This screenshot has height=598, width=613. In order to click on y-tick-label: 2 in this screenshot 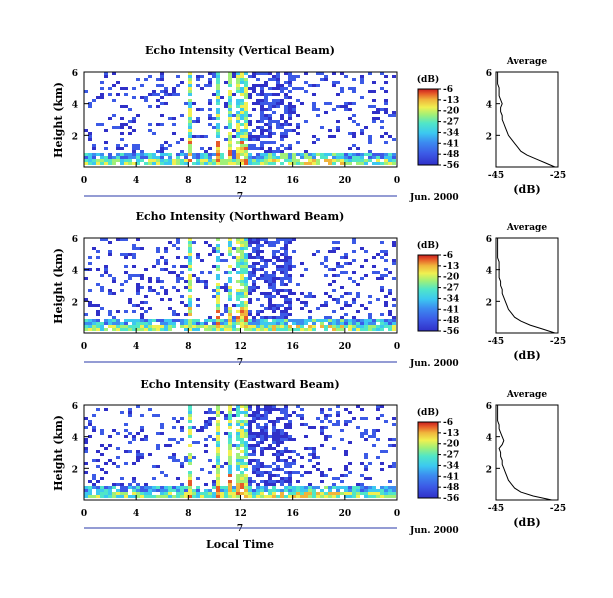, I will do `click(75, 303)`.